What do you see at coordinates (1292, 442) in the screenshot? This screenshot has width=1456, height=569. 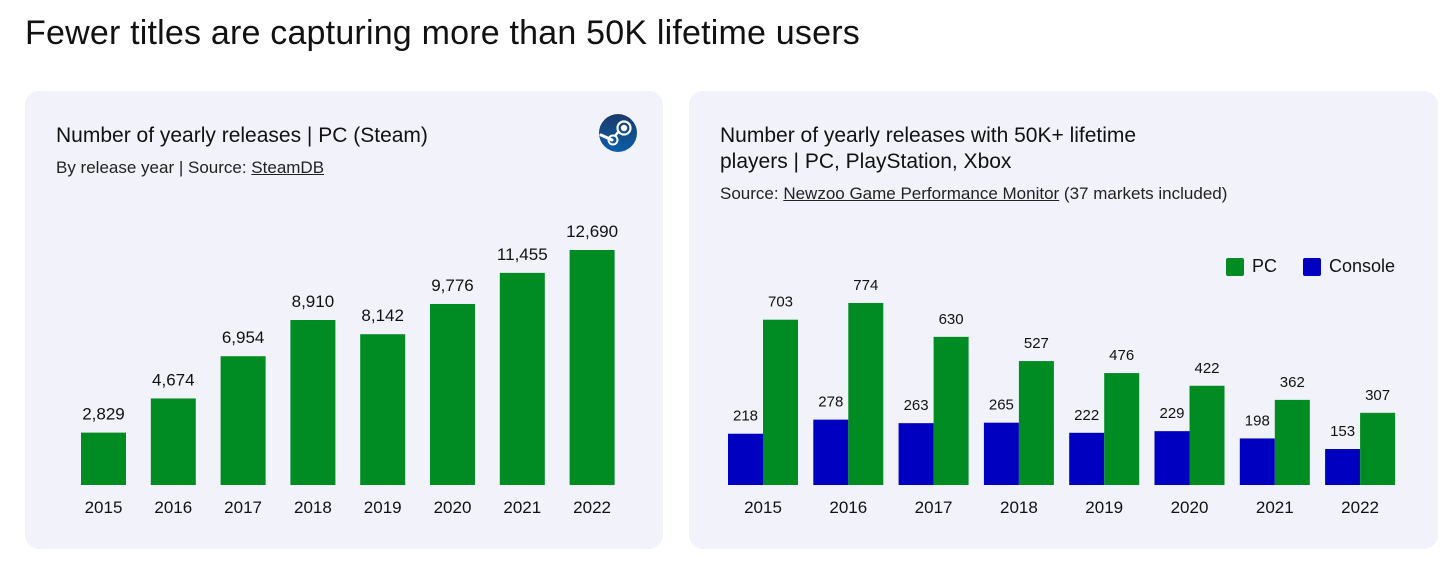 I see `bar-pc-2021` at bounding box center [1292, 442].